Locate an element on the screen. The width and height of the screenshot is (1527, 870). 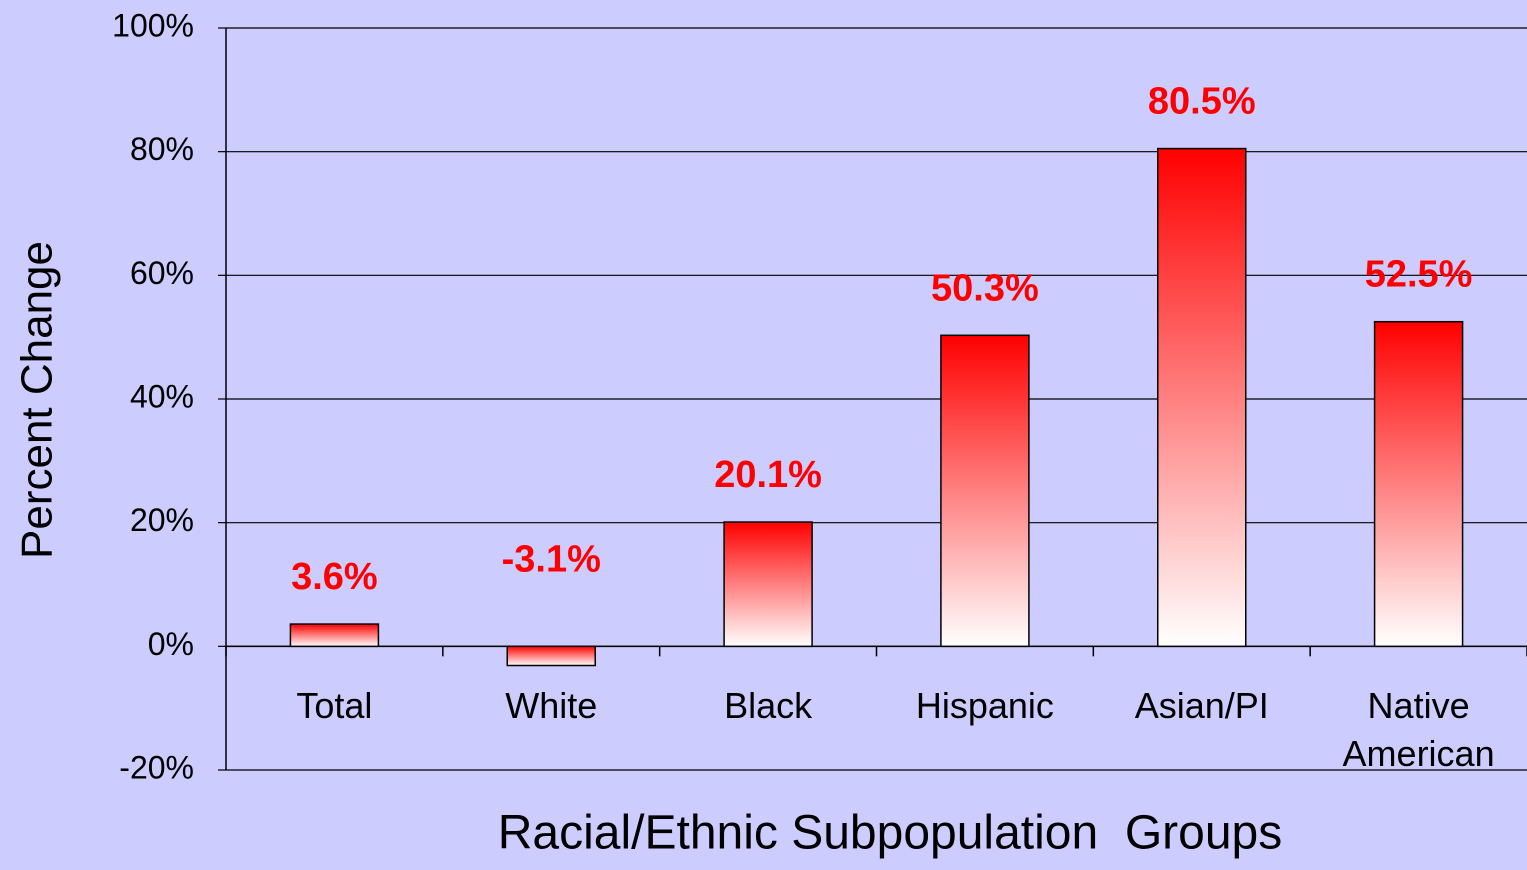
x-tick-label: White is located at coordinates (551, 706).